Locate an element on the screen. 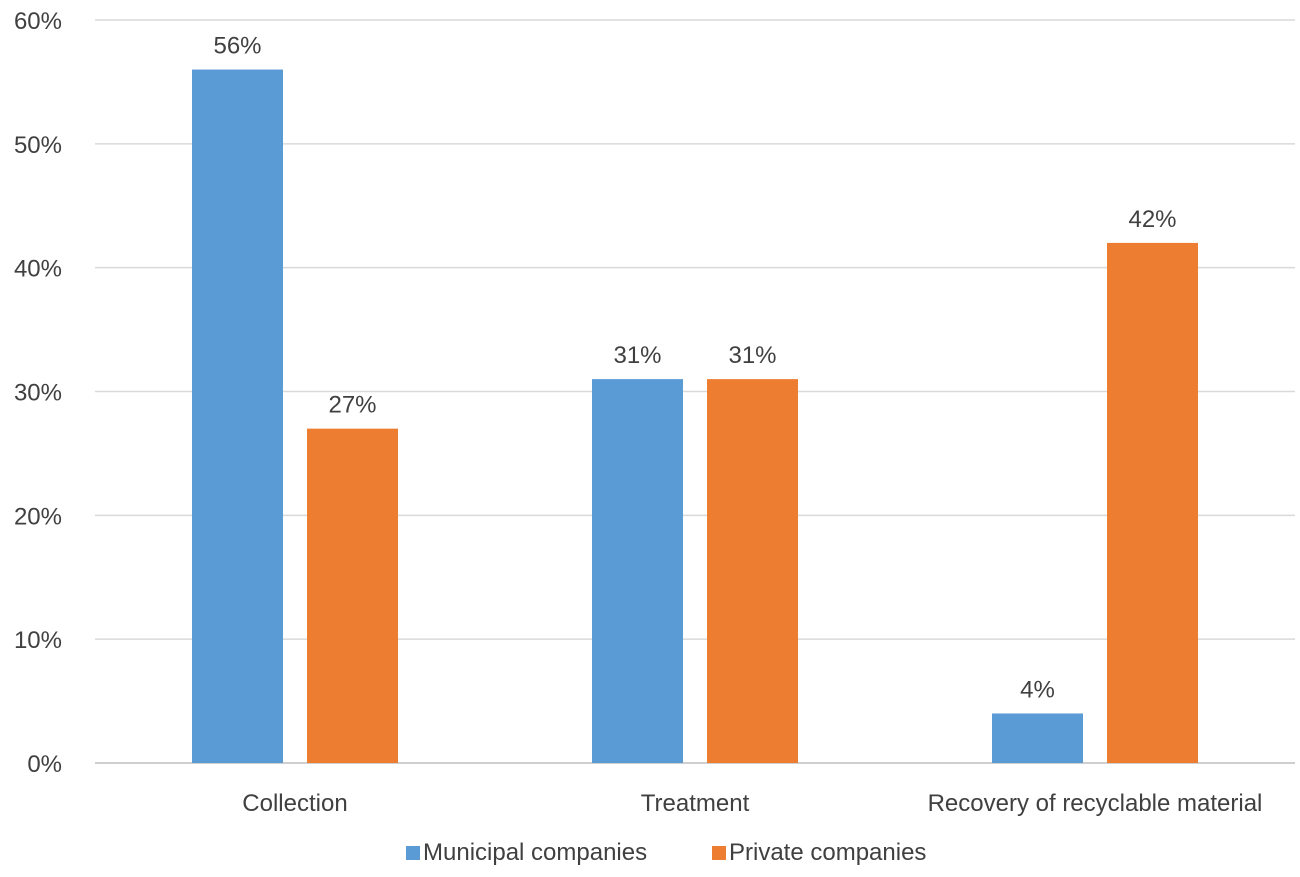 This screenshot has width=1300, height=877. y-tick-label: 60% is located at coordinates (38, 21).